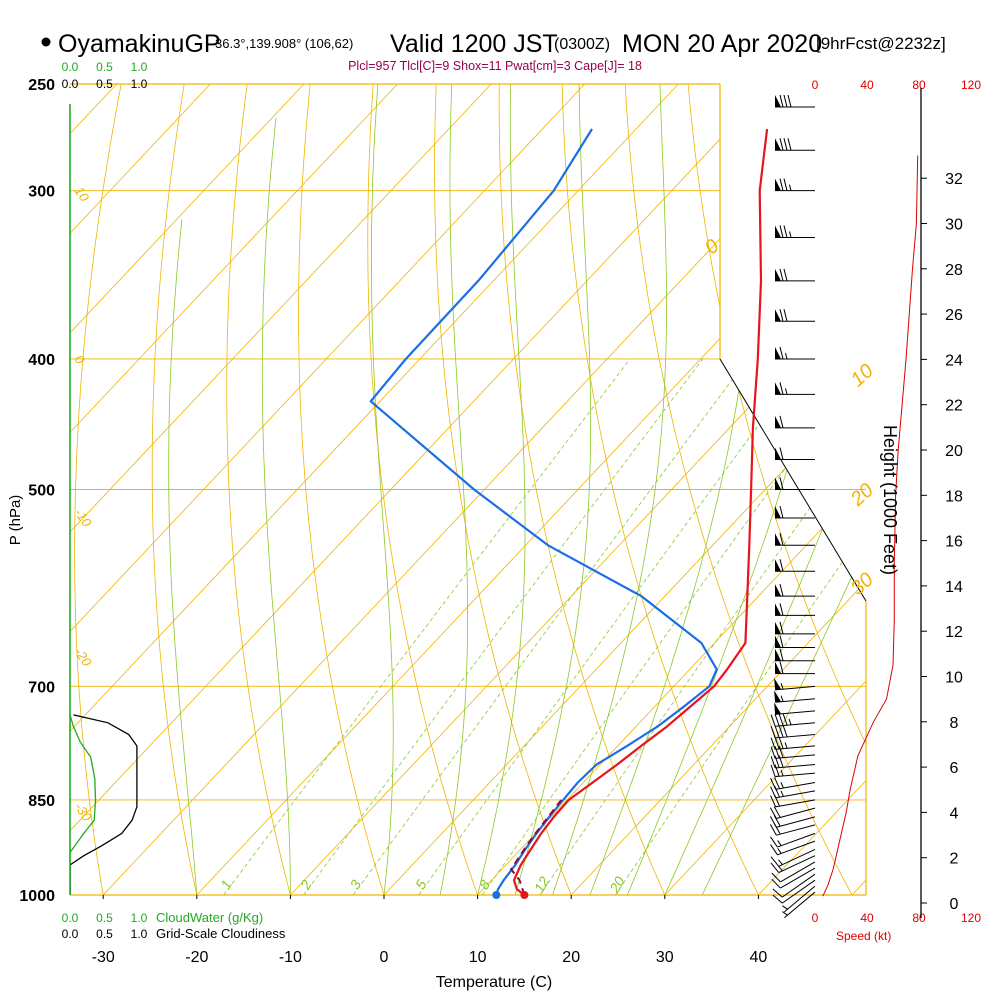 Image resolution: width=1000 pixels, height=1005 pixels. What do you see at coordinates (862, 584) in the screenshot?
I see `isotherm-label: 30` at bounding box center [862, 584].